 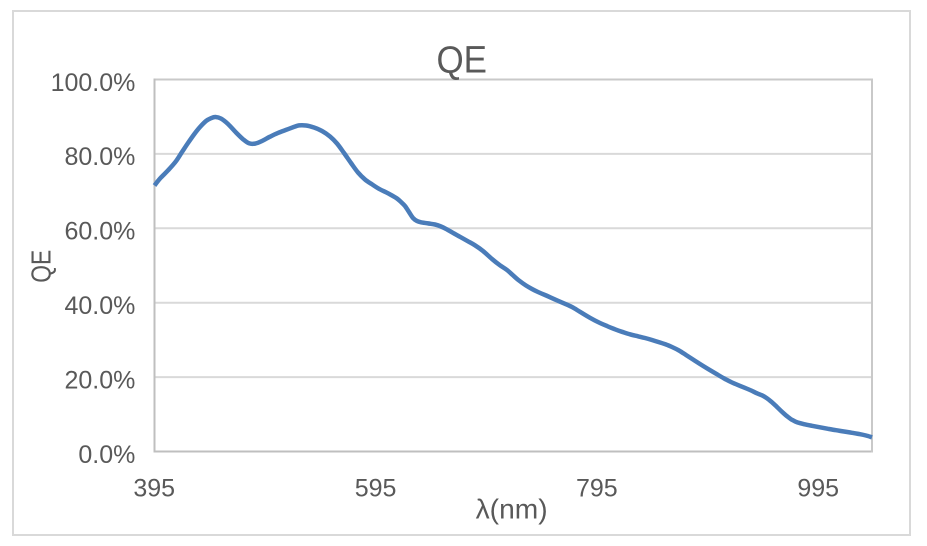 I want to click on svg-text: 595, so click(x=376, y=488).